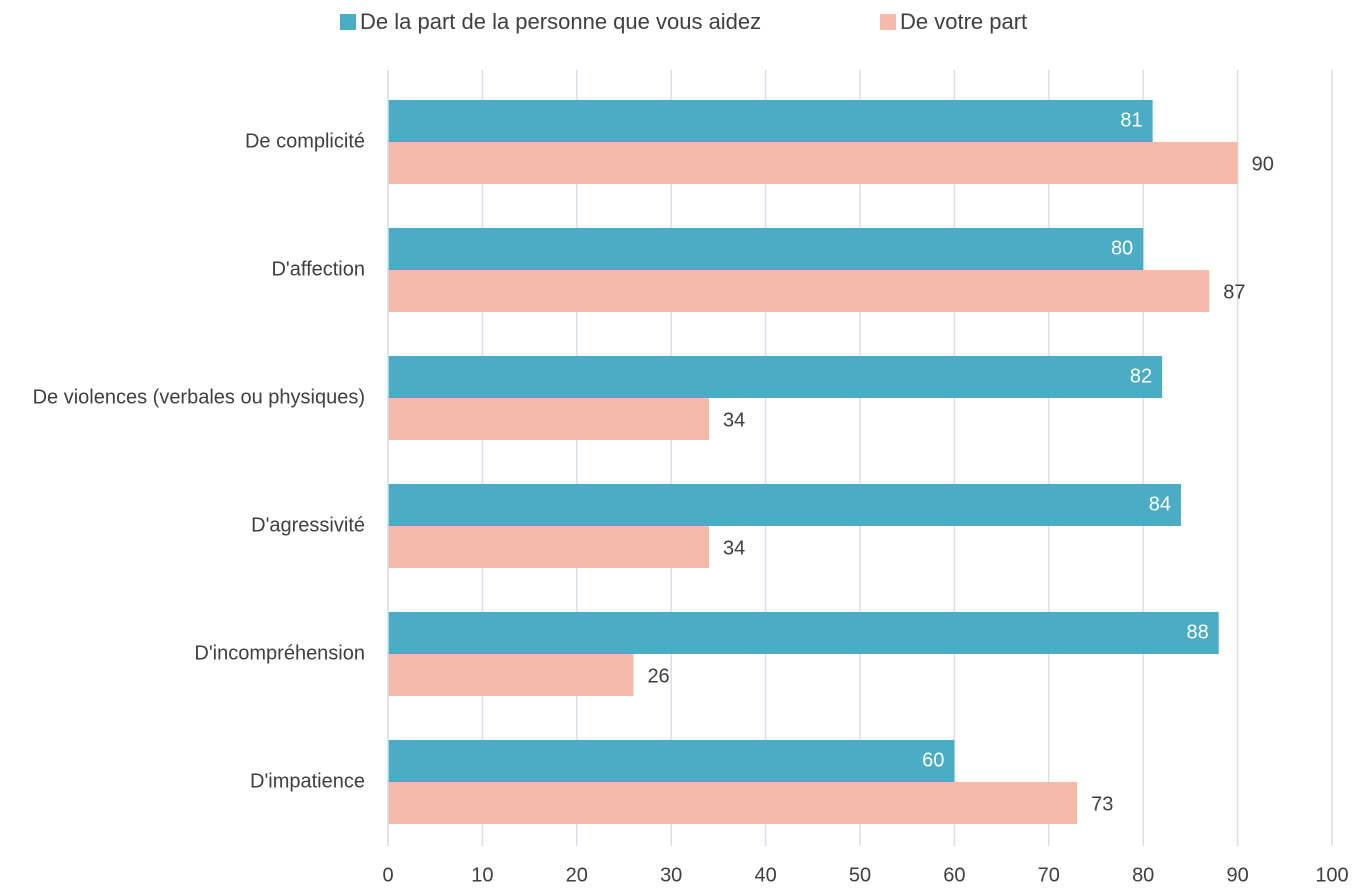  I want to click on y-tick-label: D'incompréhension, so click(279, 653).